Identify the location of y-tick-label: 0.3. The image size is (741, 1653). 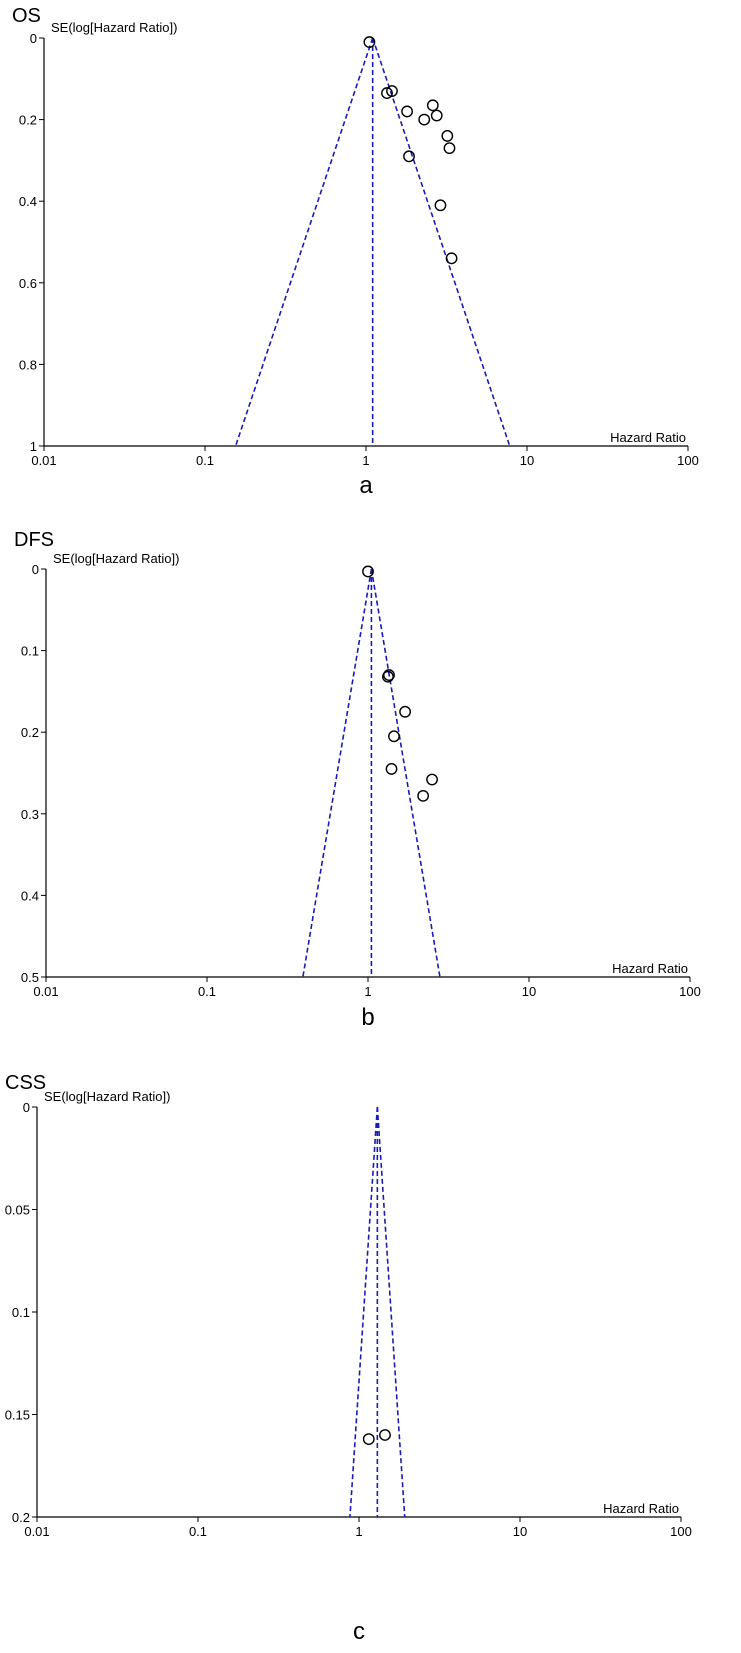
(30, 814).